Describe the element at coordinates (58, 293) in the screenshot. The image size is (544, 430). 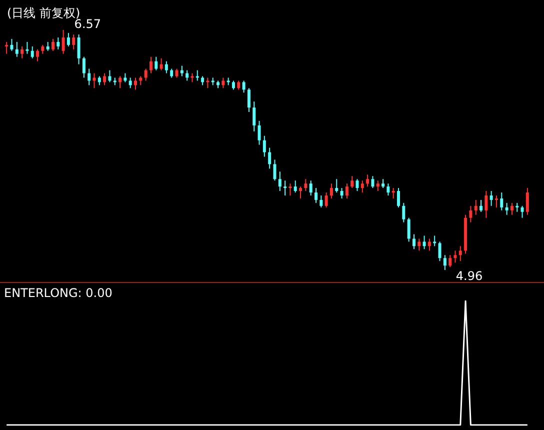
I see `text: ENTERLONG: 0.00` at that location.